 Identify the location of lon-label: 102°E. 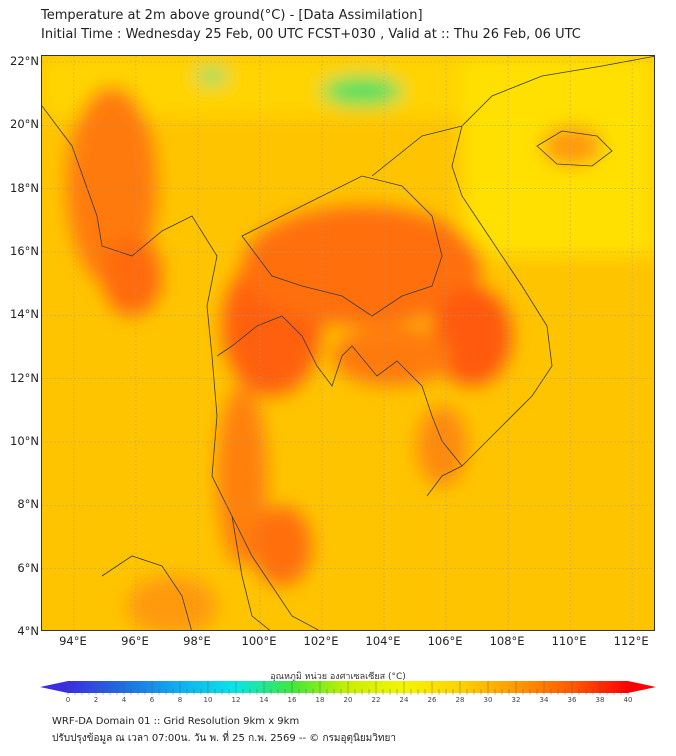
(321, 641).